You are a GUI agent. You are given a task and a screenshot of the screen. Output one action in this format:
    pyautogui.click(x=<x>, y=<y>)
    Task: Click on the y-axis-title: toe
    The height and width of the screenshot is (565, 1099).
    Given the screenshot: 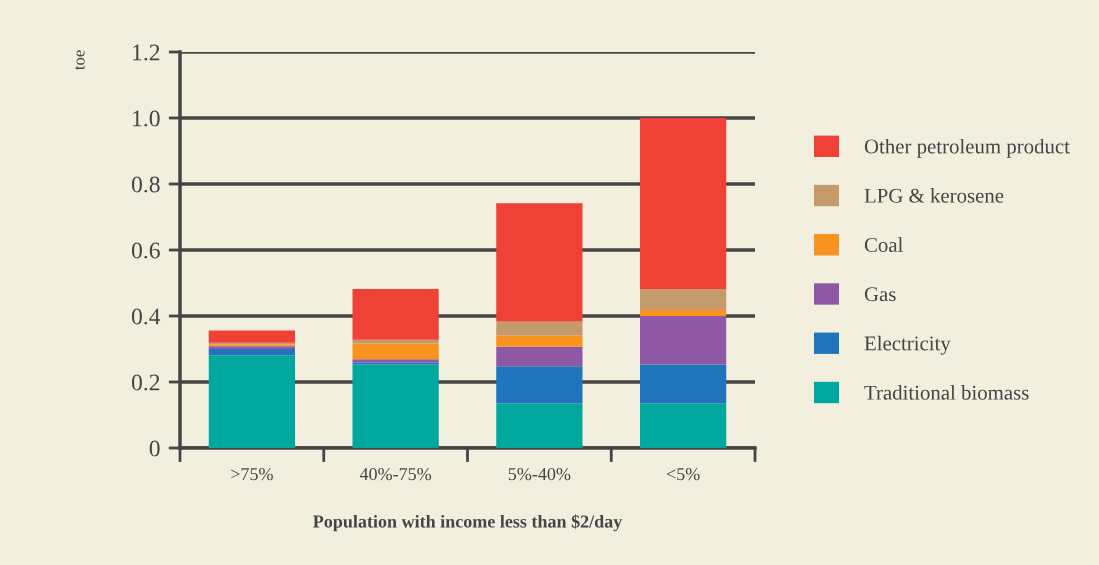 What is the action you would take?
    pyautogui.click(x=80, y=60)
    